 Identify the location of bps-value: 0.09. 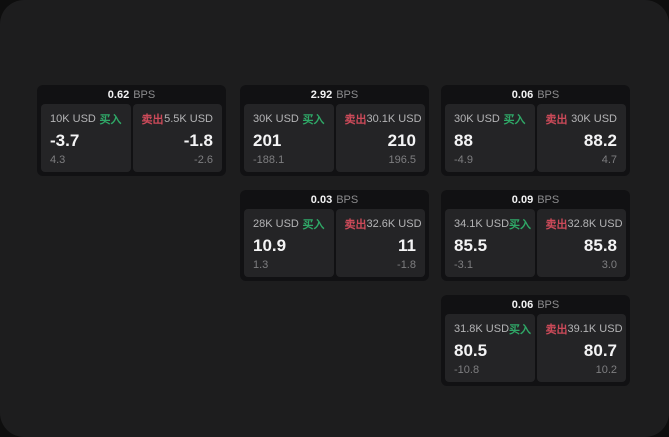
(522, 199).